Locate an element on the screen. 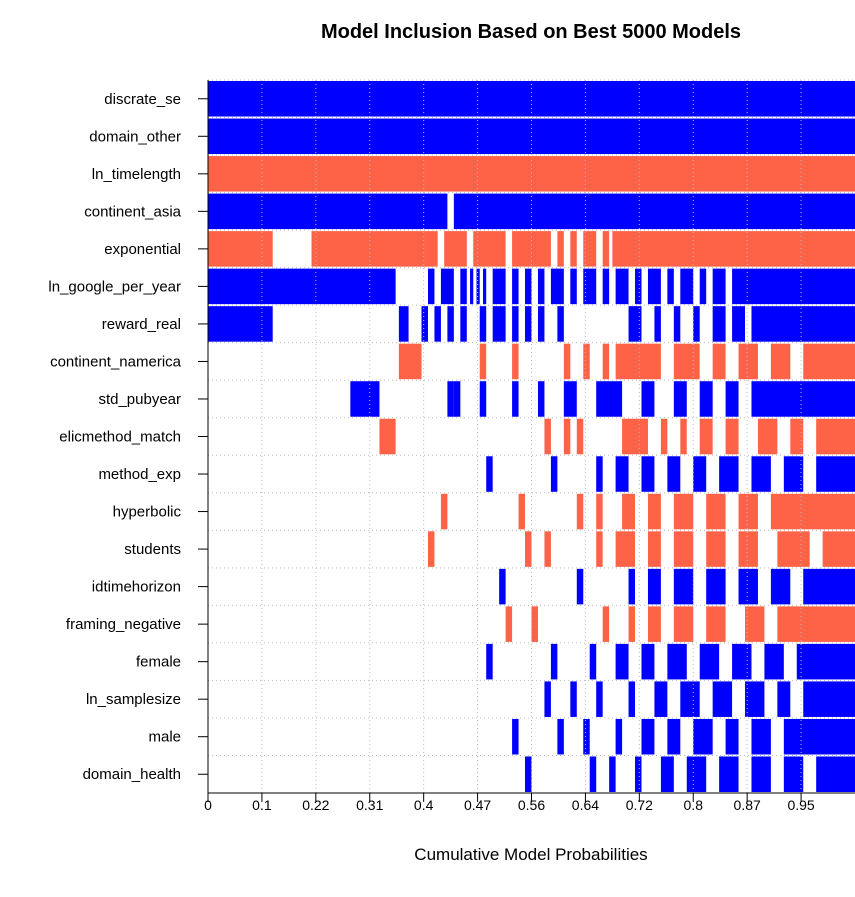  x-tick-label: 0.87 is located at coordinates (747, 805).